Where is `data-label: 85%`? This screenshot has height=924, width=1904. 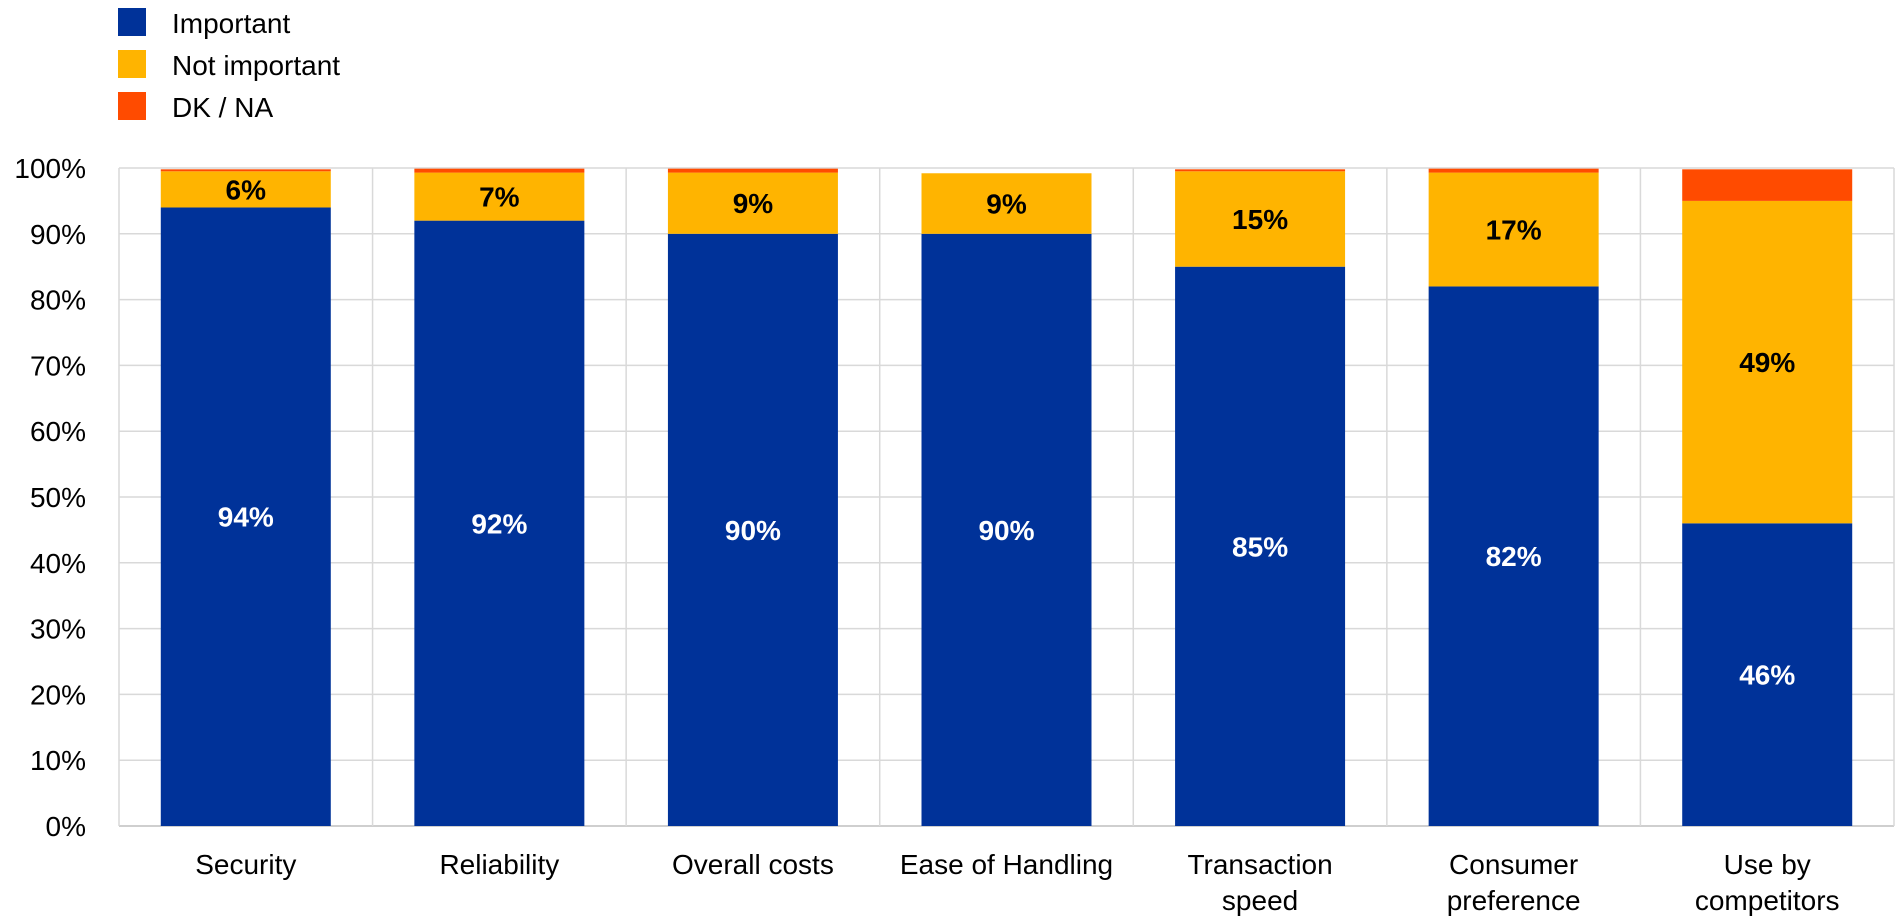
data-label: 85% is located at coordinates (1260, 546).